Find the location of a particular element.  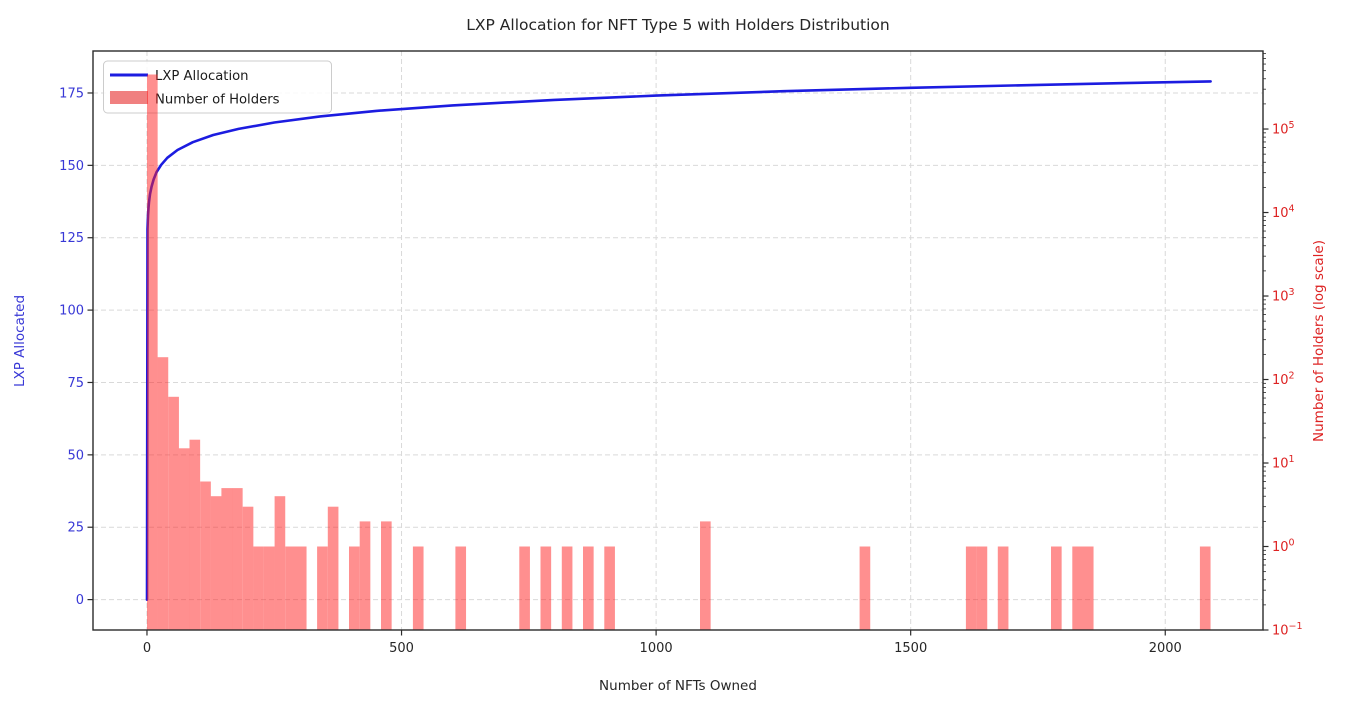

right-y-tick-label: 10¹ is located at coordinates (1283, 463).